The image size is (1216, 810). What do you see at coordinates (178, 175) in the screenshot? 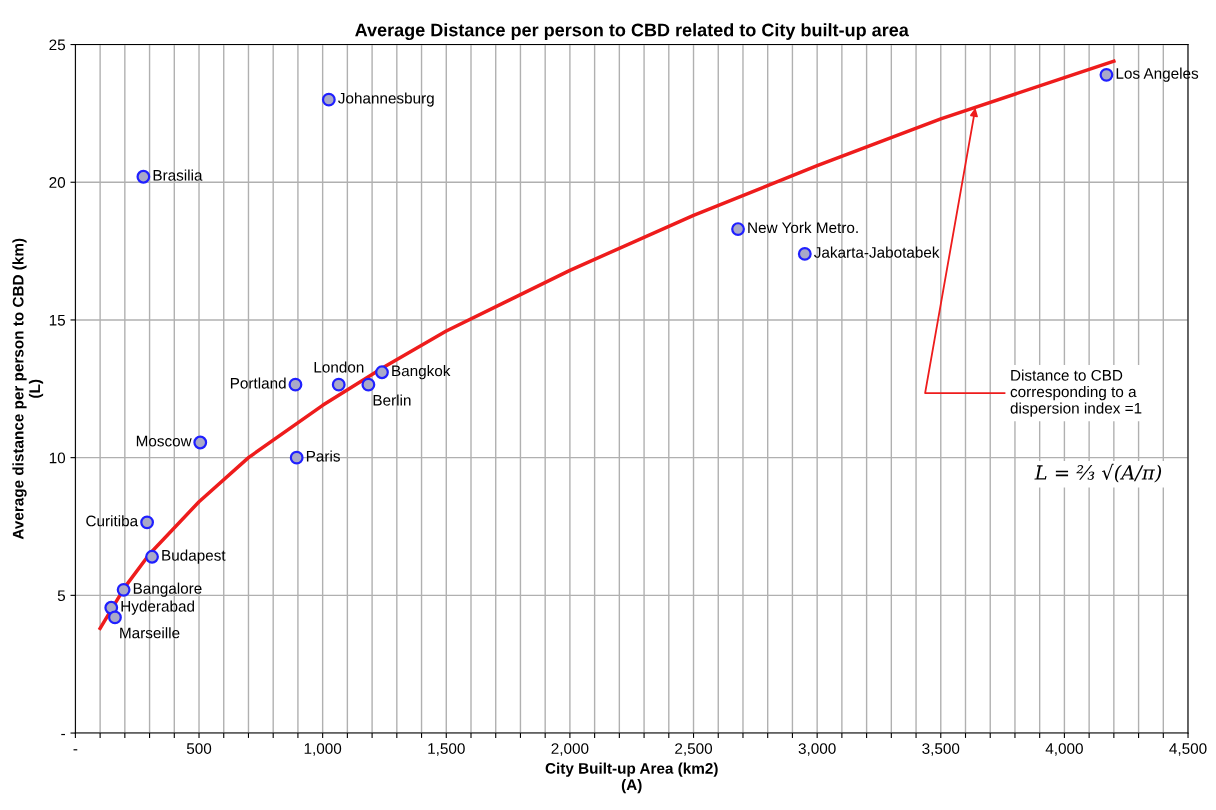
I see `series-label: Brasilia` at bounding box center [178, 175].